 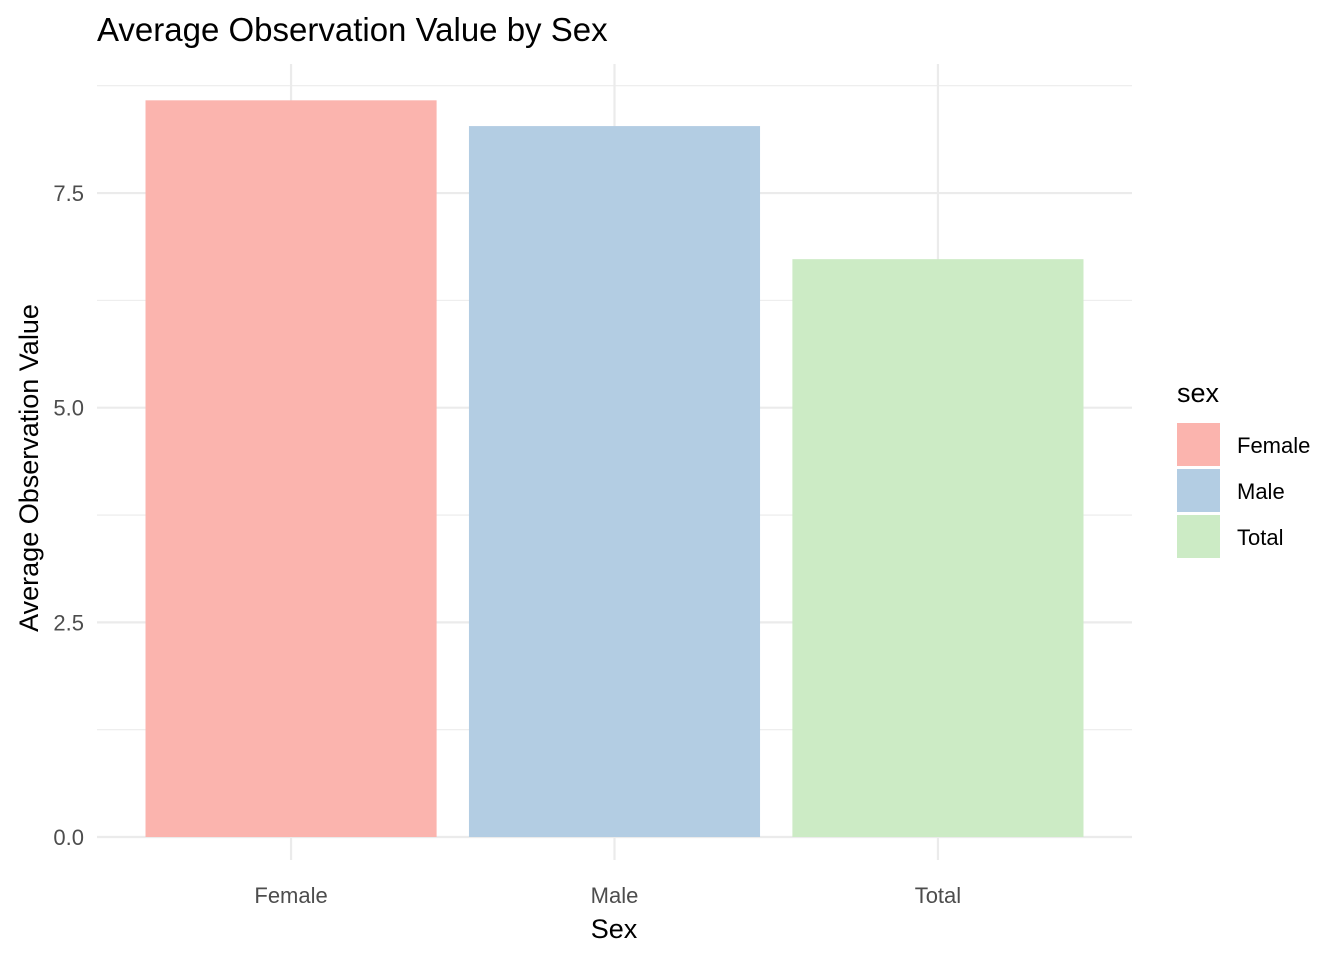 I want to click on x-tick-label: Male, so click(x=615, y=895).